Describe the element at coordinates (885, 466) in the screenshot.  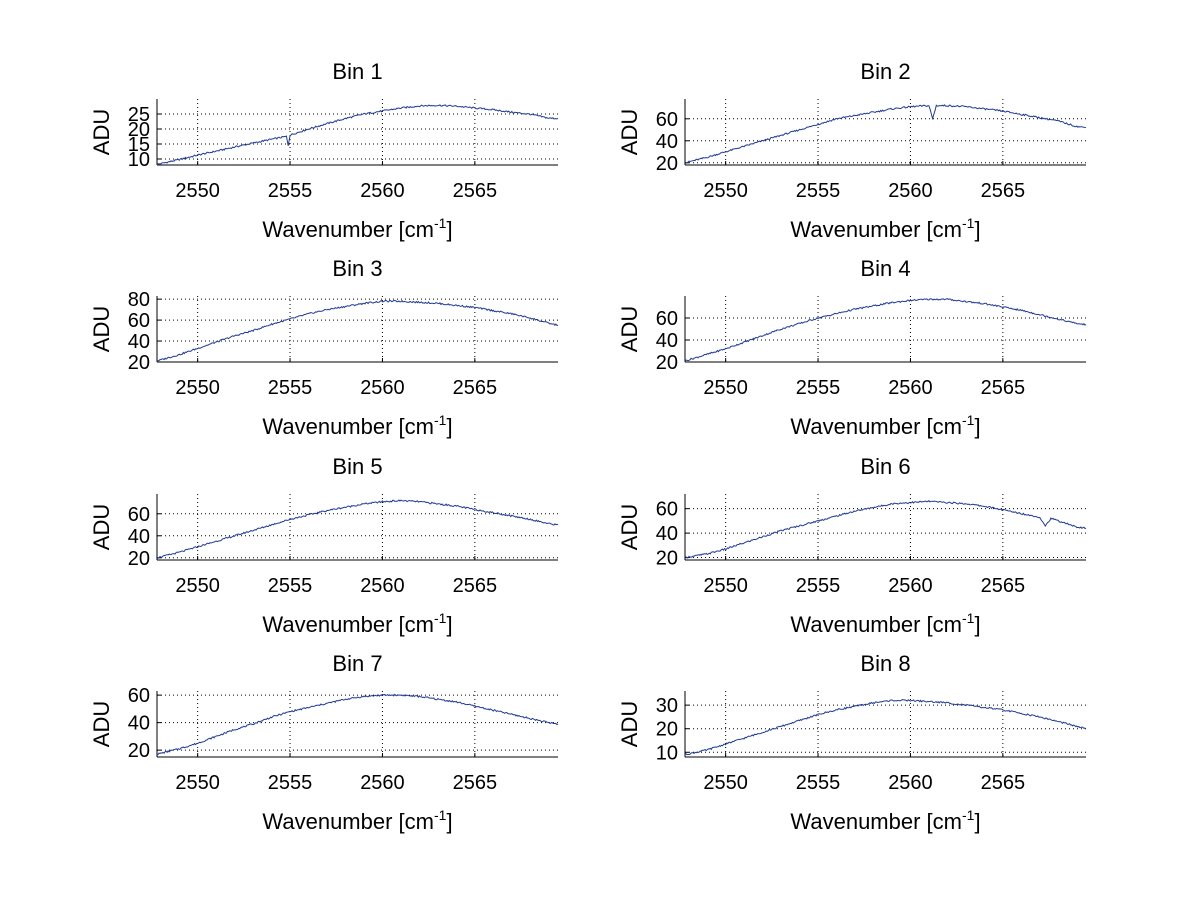
I see `subplot-title: Bin 6` at that location.